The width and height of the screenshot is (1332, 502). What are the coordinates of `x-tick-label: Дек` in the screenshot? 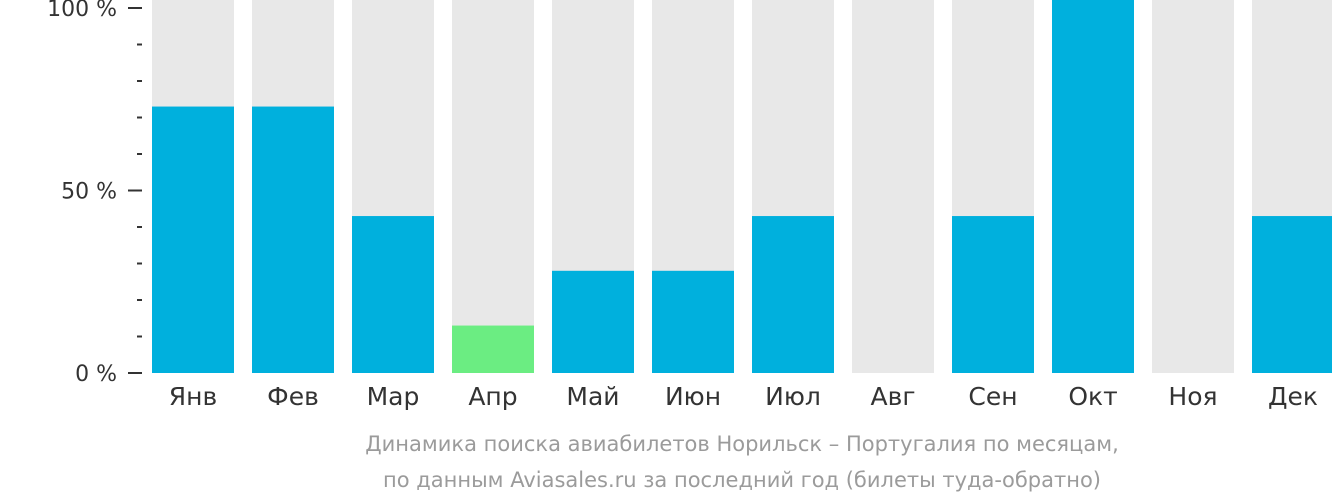 It's located at (1293, 396).